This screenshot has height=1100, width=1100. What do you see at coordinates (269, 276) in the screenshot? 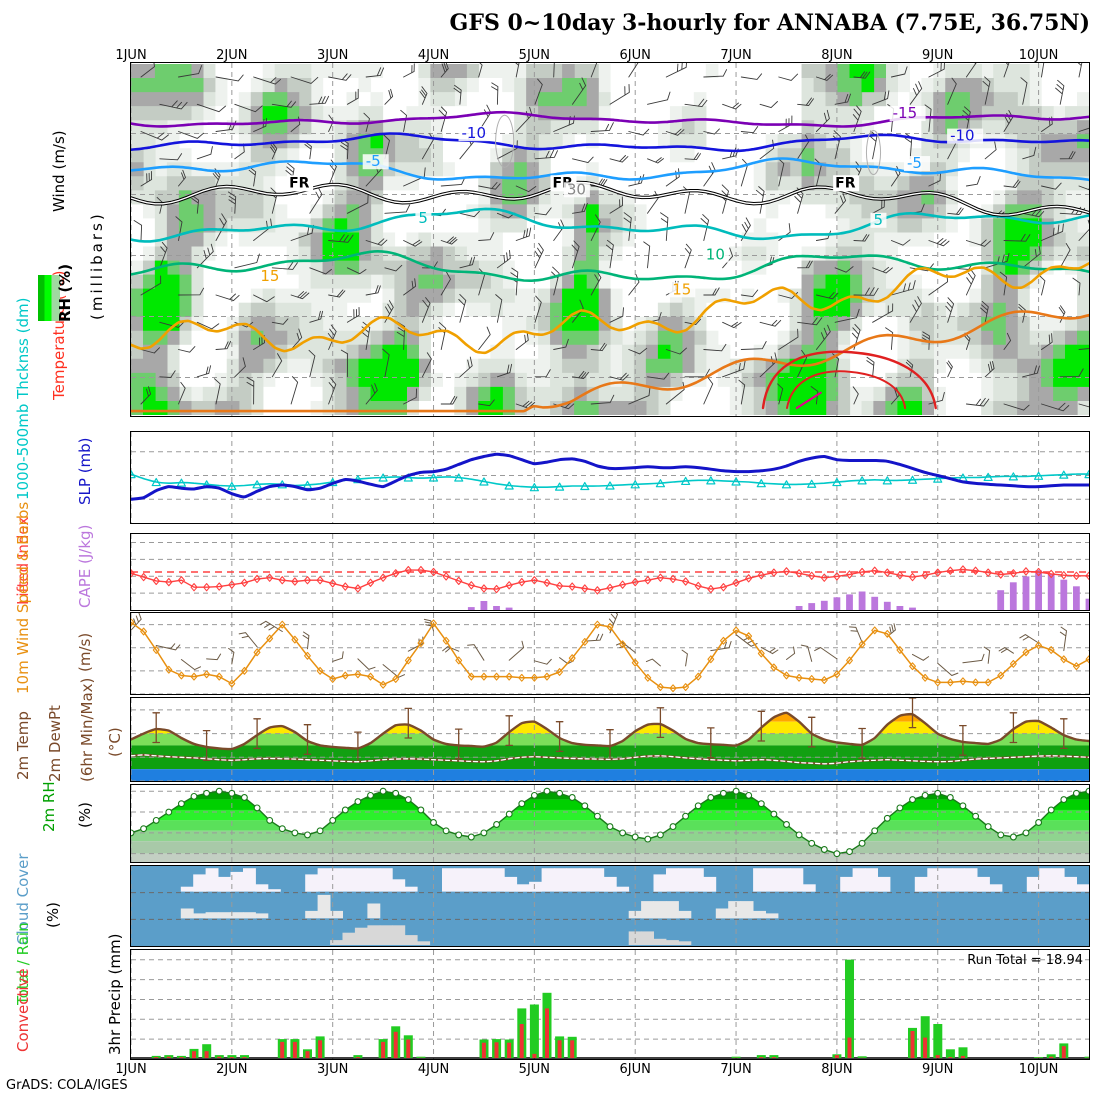
I see `contour-label-15: 15` at bounding box center [269, 276].